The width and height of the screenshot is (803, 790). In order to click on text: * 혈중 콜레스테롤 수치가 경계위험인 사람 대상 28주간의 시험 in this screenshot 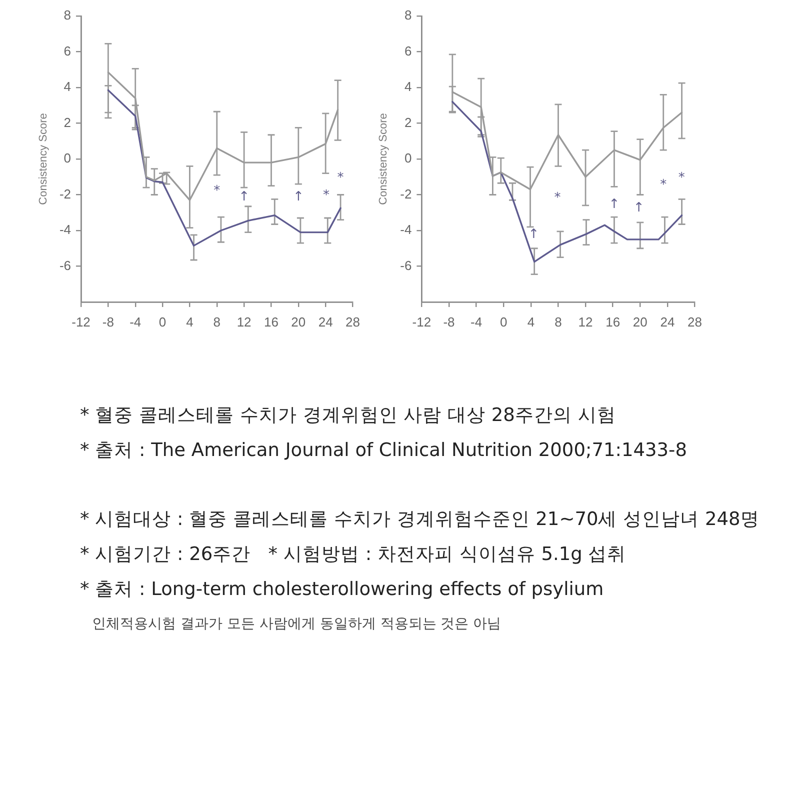, I will do `click(348, 416)`.